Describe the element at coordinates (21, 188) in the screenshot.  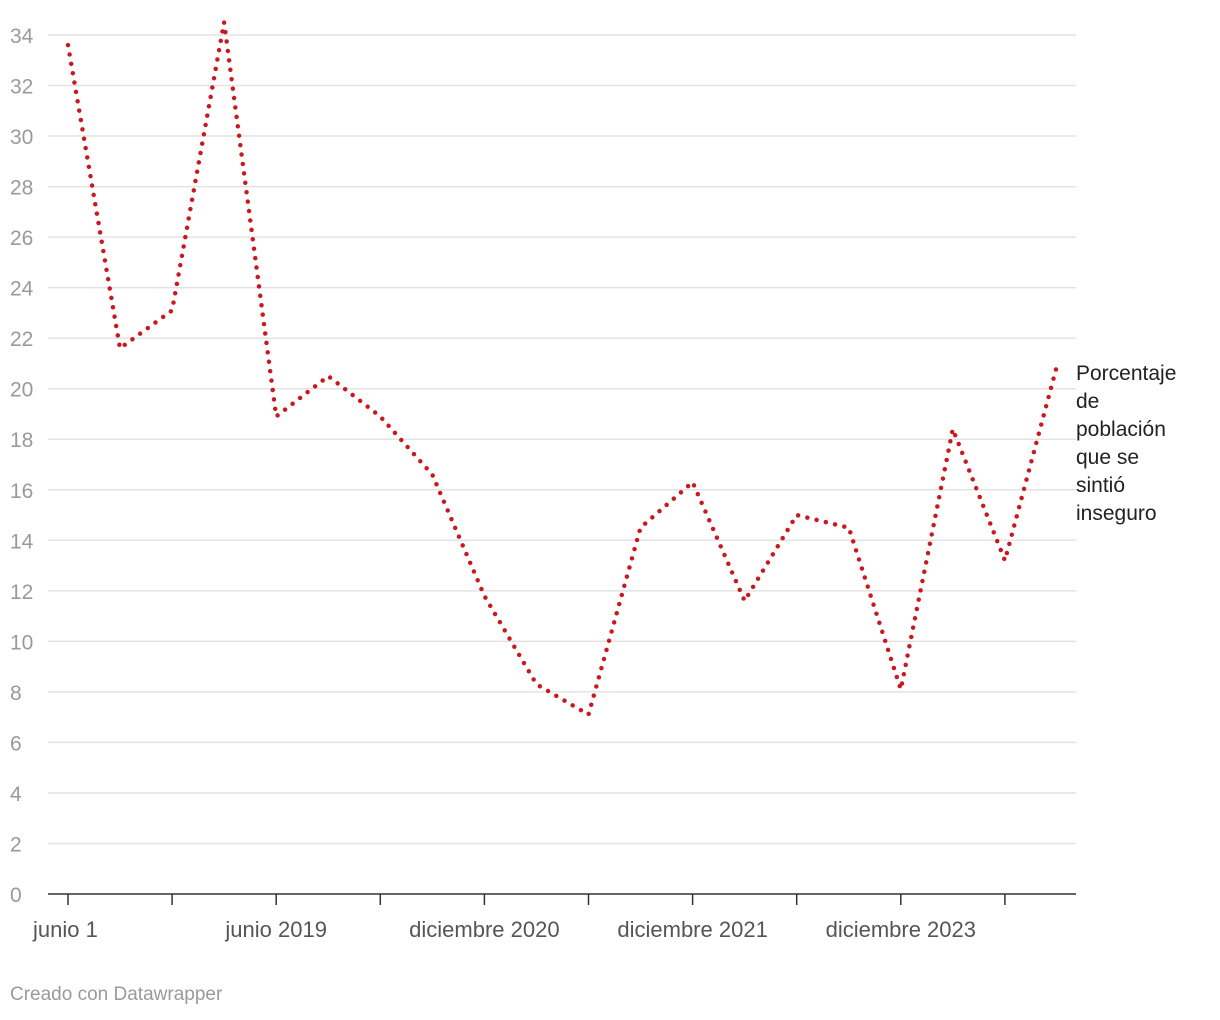
I see `y-tick-label: 28` at that location.